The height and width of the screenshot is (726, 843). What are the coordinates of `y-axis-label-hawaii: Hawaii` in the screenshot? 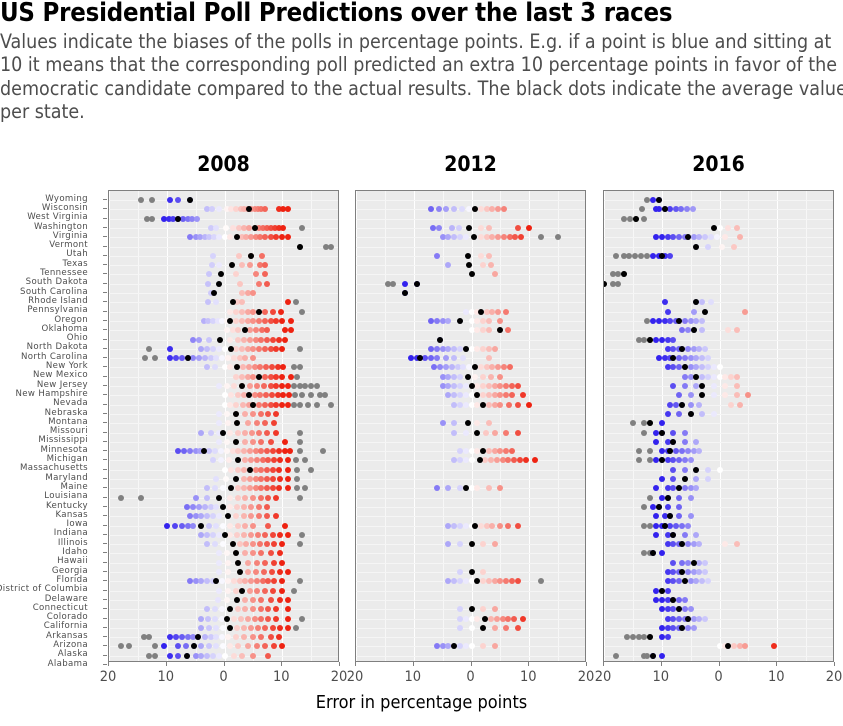 It's located at (72, 561).